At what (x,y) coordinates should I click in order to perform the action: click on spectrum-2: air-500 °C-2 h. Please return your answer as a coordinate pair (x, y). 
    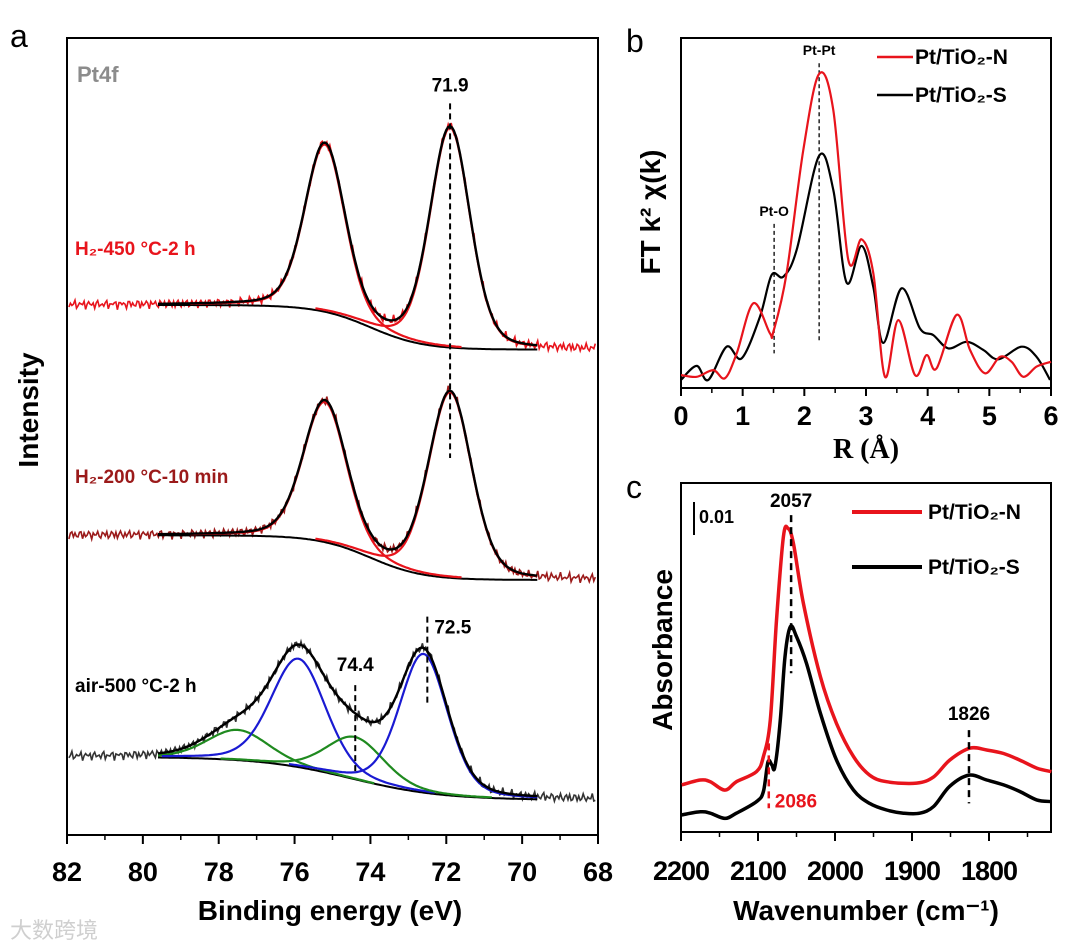
    Looking at the image, I should click on (332, 721).